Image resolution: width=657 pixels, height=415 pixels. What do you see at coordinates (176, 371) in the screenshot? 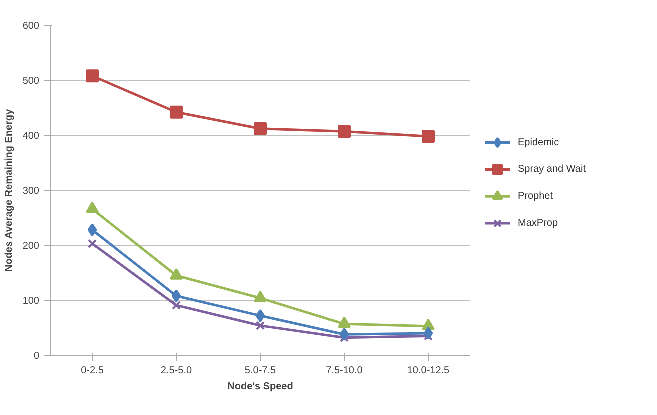
I see `x-tick-label: 2.5-5.0` at bounding box center [176, 371].